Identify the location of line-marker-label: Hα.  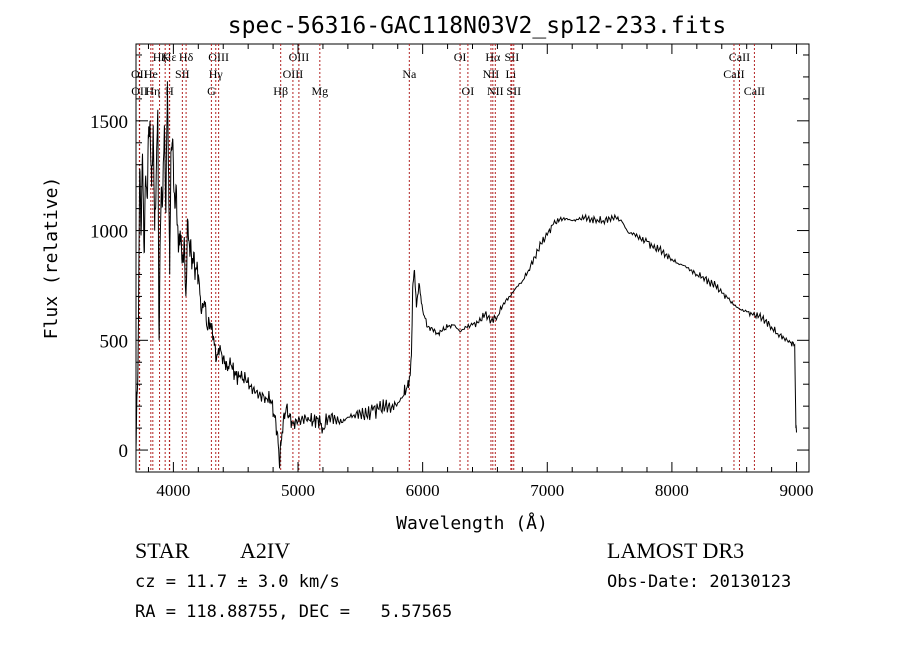
(493, 57).